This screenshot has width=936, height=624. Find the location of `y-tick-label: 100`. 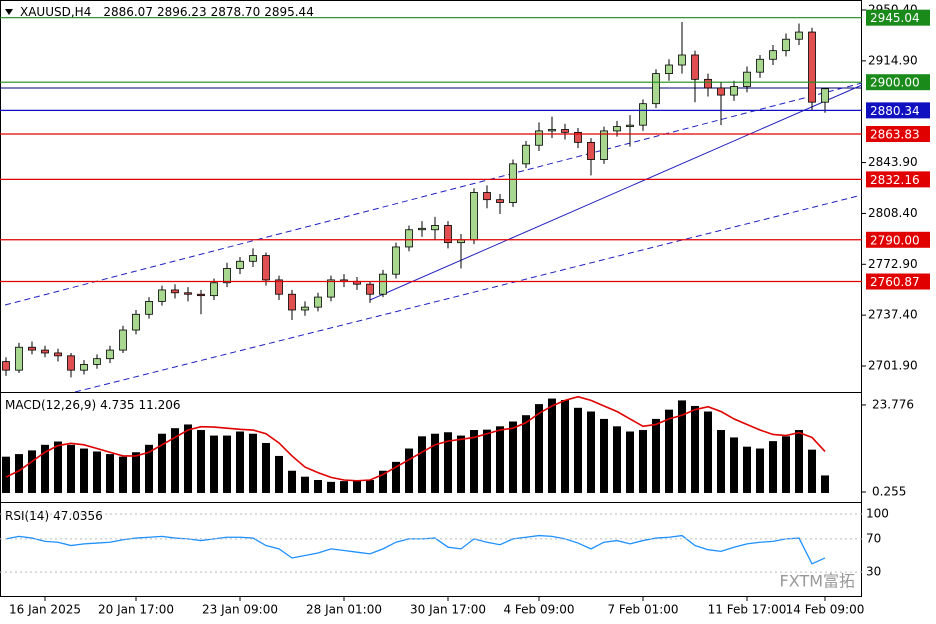

y-tick-label: 100 is located at coordinates (877, 514).